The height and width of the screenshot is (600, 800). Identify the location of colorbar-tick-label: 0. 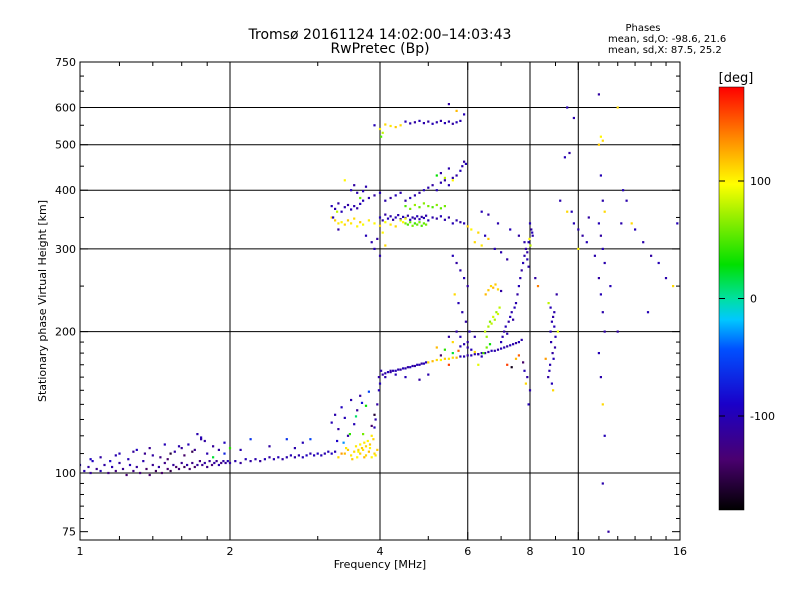
(753, 299).